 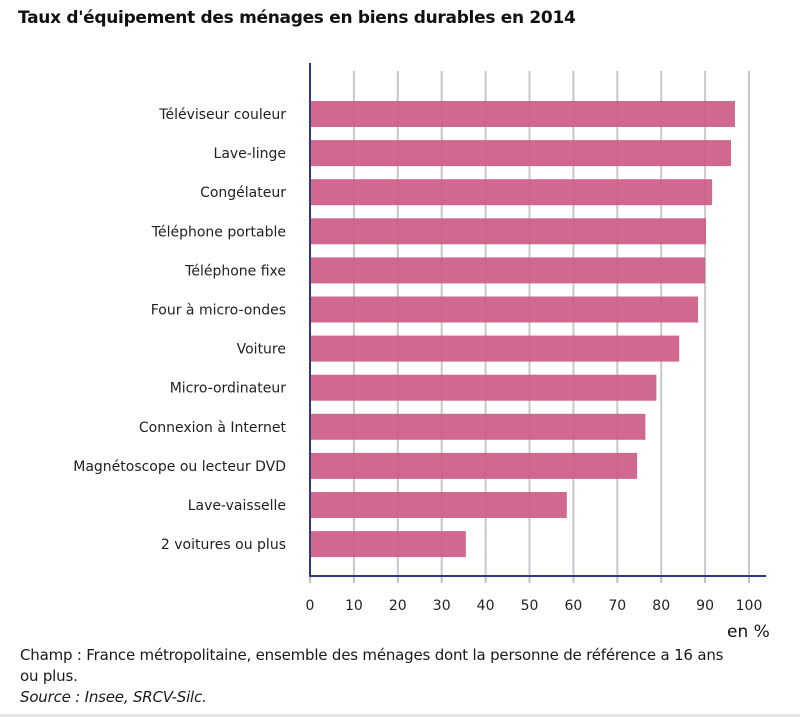 What do you see at coordinates (748, 632) in the screenshot?
I see `x-axis-unit-label: en %` at bounding box center [748, 632].